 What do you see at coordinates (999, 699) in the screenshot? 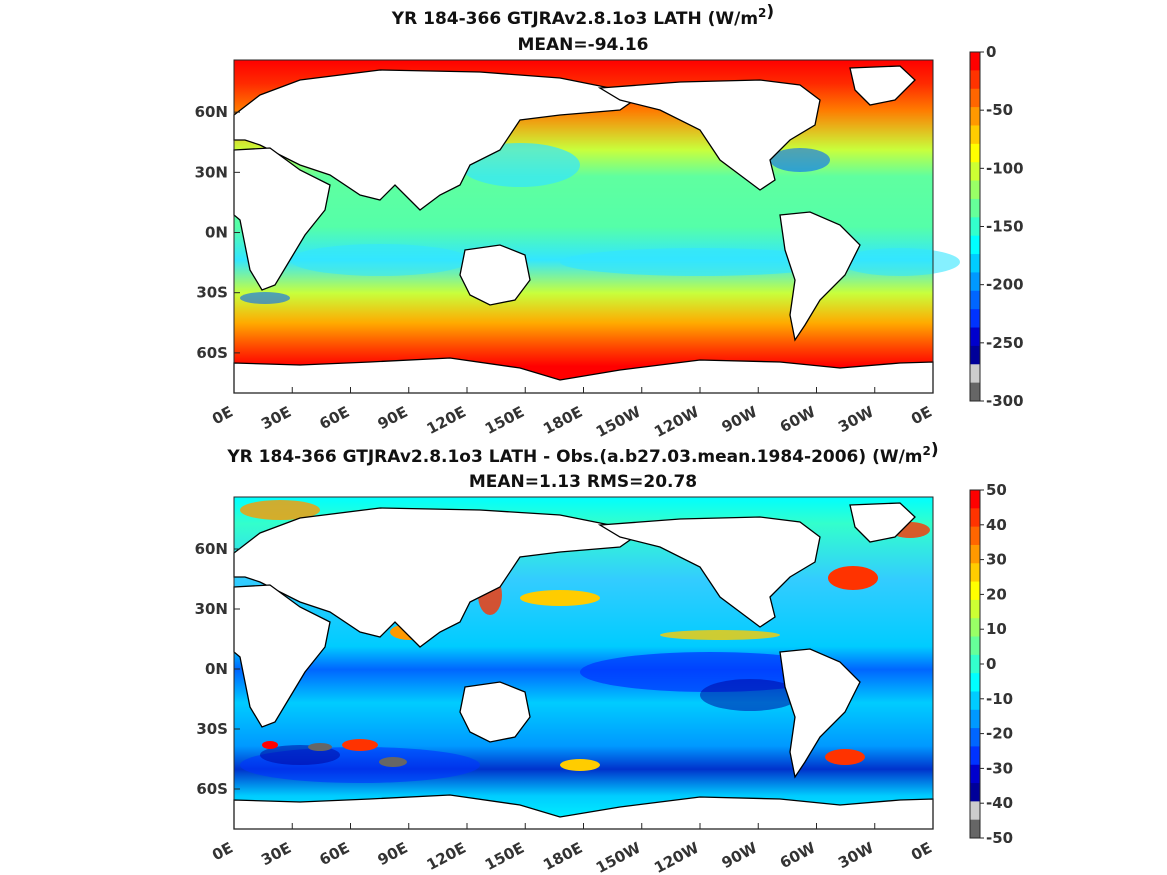
I see `colorbar-tick-label: -10` at bounding box center [999, 699].